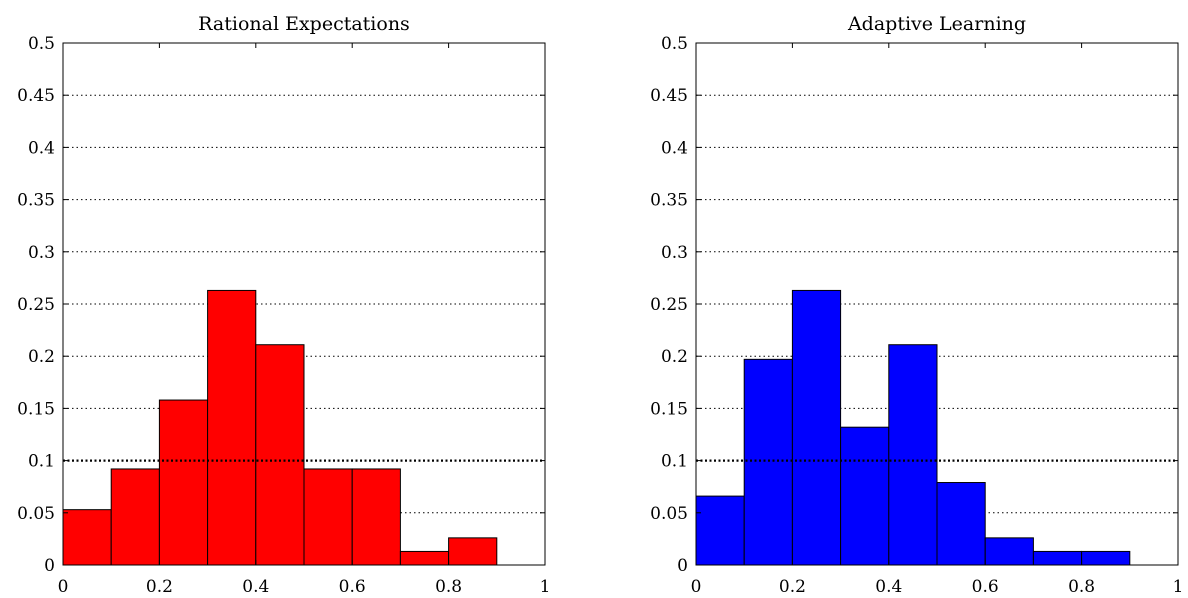  What do you see at coordinates (936, 24) in the screenshot?
I see `chart-title: Adaptive Learning` at bounding box center [936, 24].